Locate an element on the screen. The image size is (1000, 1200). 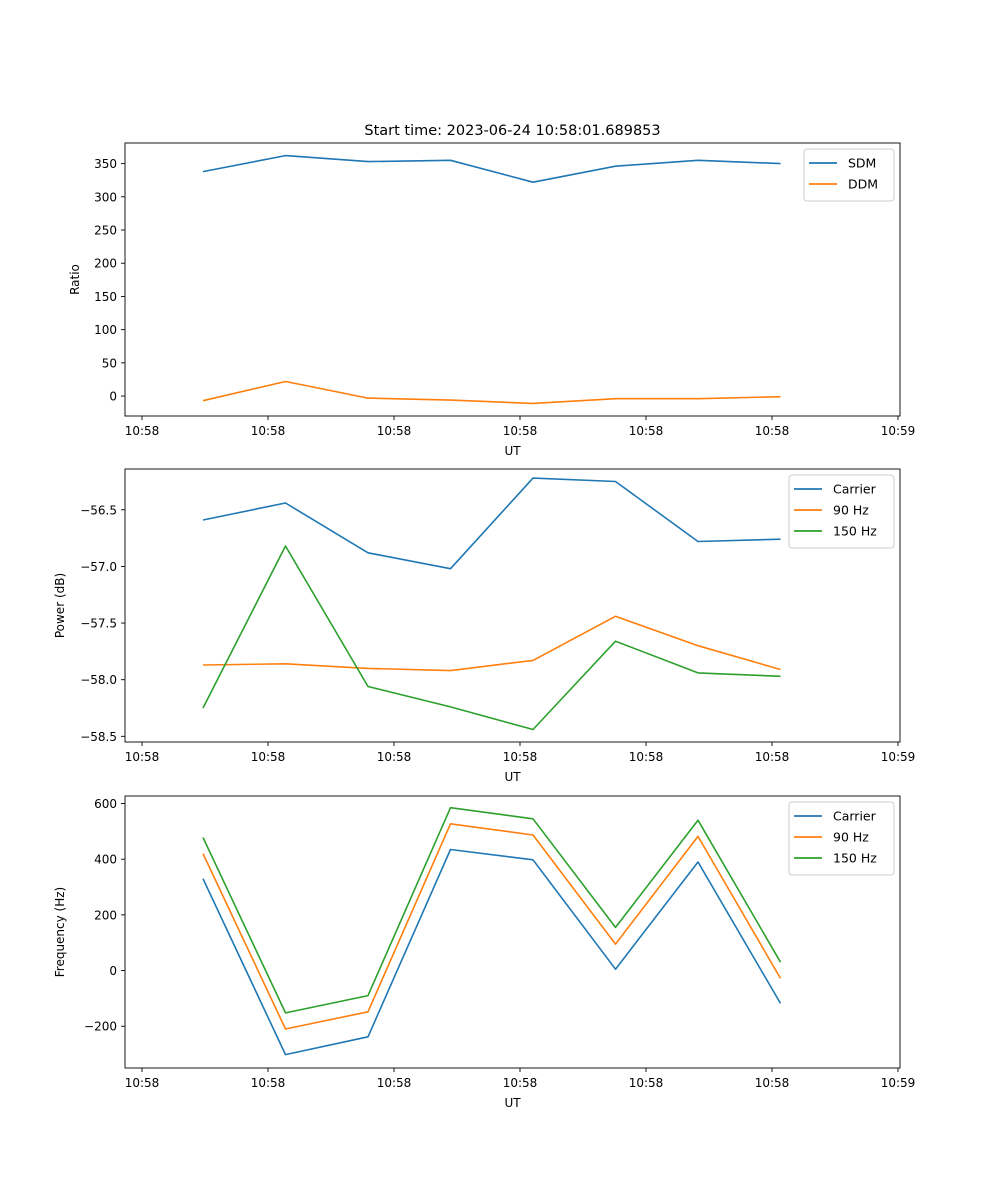
y-axis-label: Power (dB) is located at coordinates (60, 605).